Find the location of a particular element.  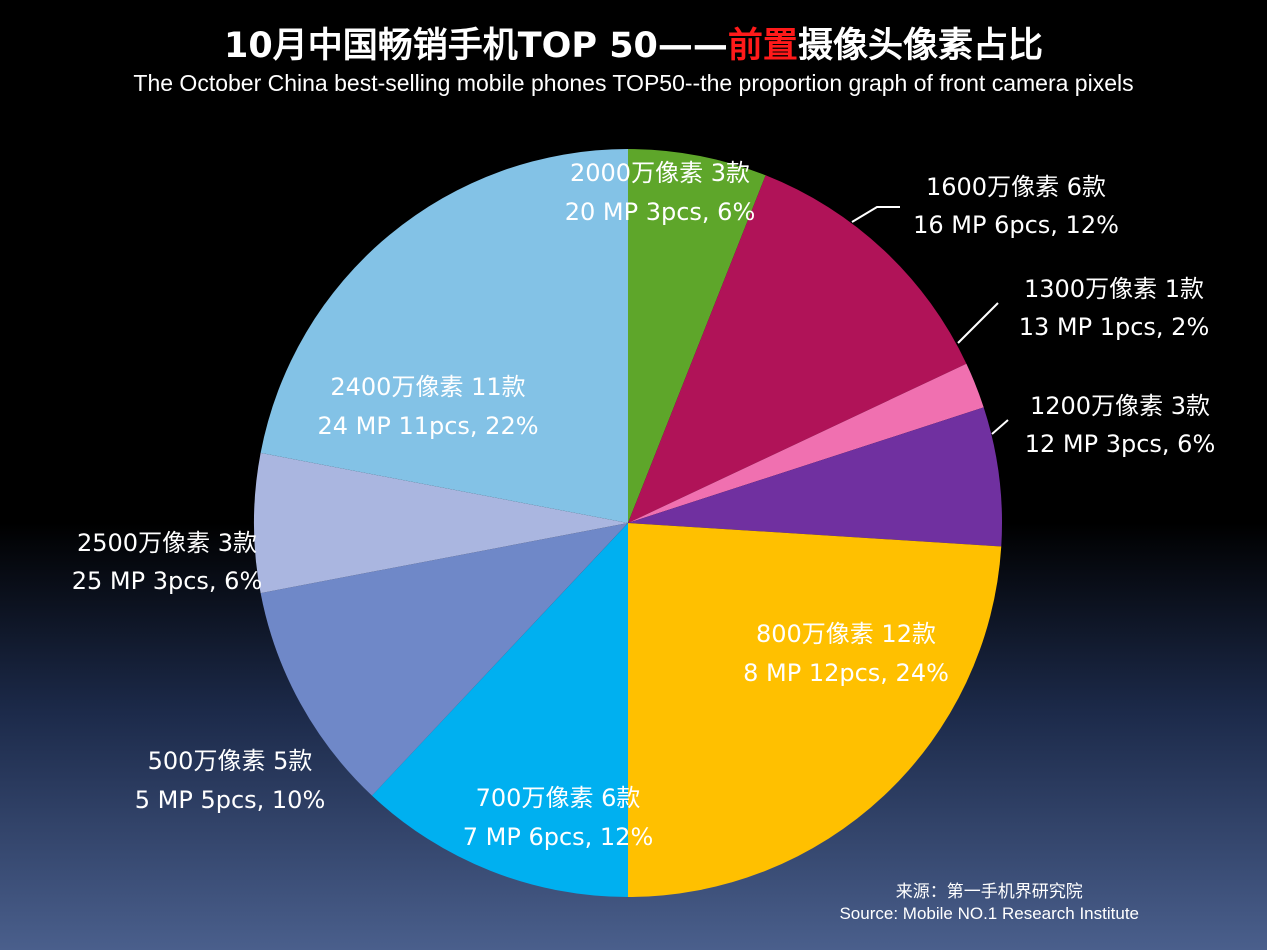

pie-slice-mp12 is located at coordinates (815, 477).